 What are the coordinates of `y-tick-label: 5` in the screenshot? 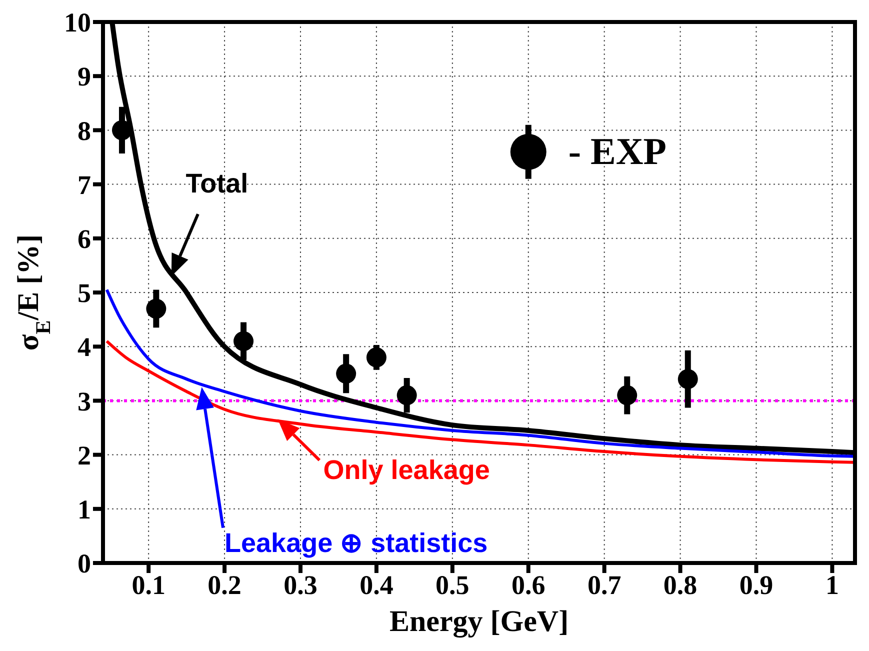 It's located at (84, 293).